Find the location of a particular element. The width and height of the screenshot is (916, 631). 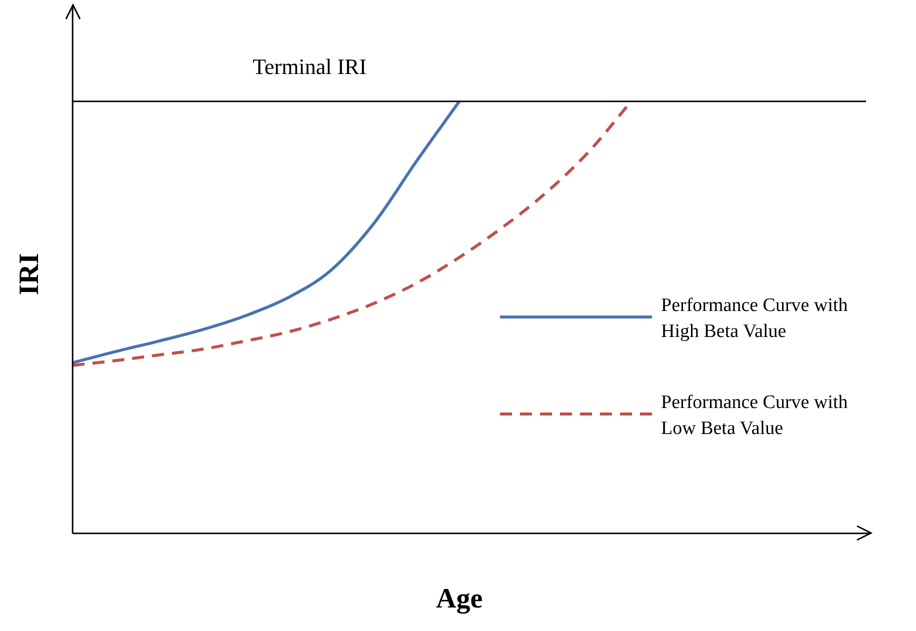

x-axis-title: Age is located at coordinates (459, 598).